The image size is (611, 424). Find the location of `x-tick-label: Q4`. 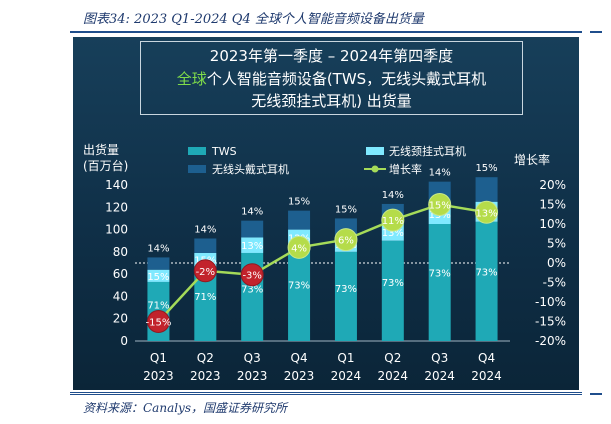

x-tick-label: Q4 is located at coordinates (299, 358).